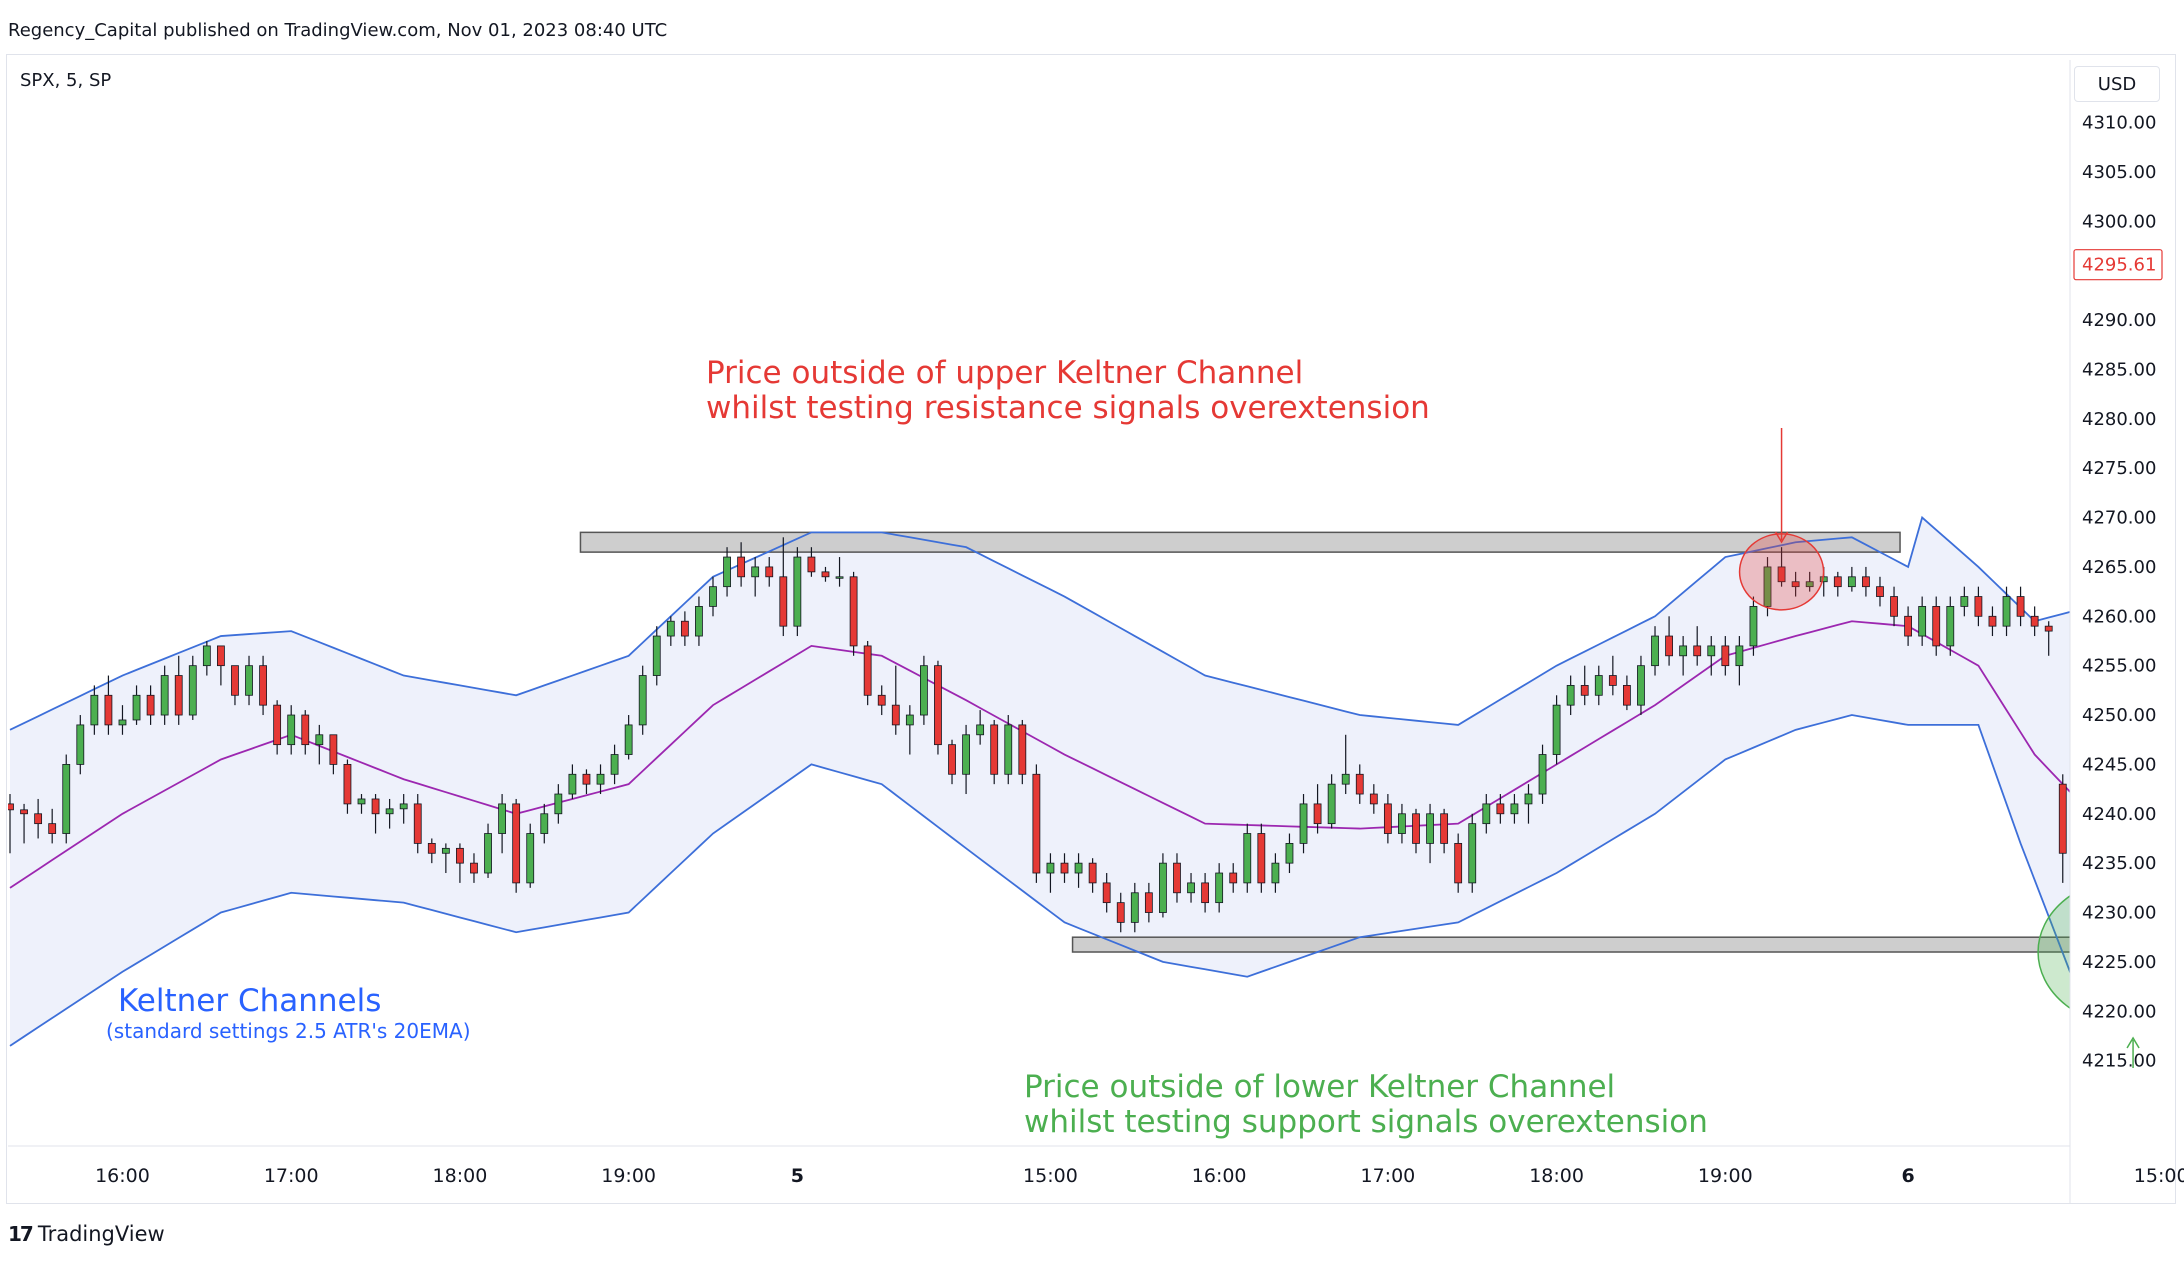  I want to click on tradingview-footer: 17 TradingView, so click(86, 1234).